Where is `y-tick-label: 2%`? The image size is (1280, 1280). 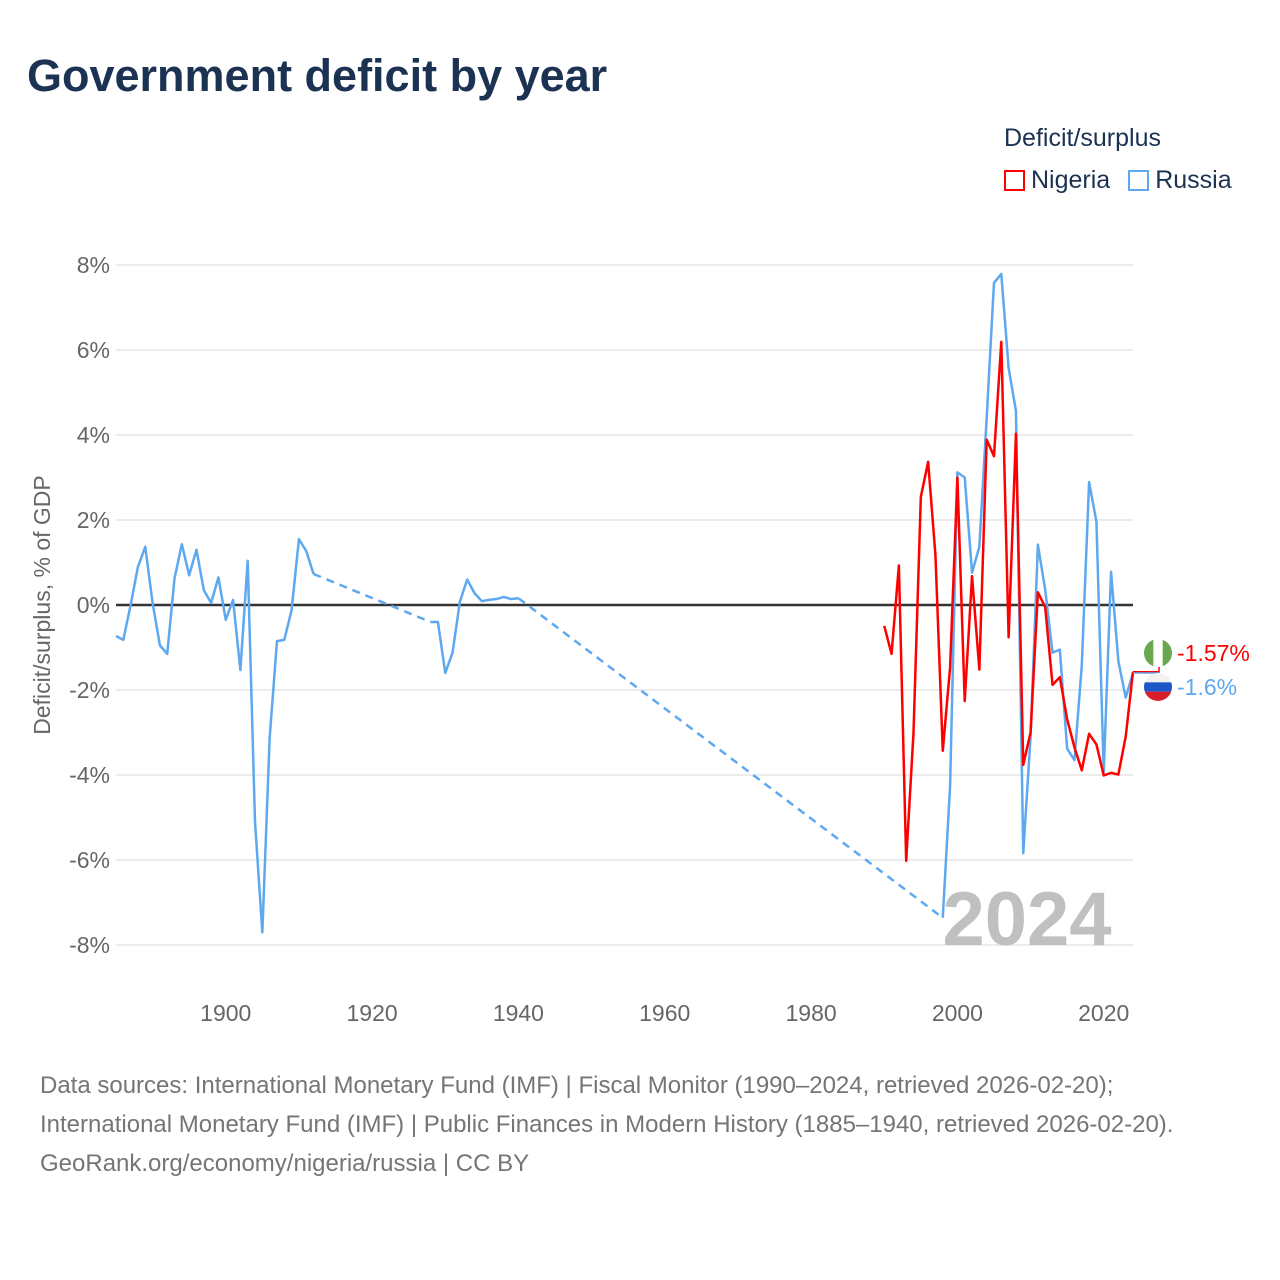 y-tick-label: 2% is located at coordinates (93, 520).